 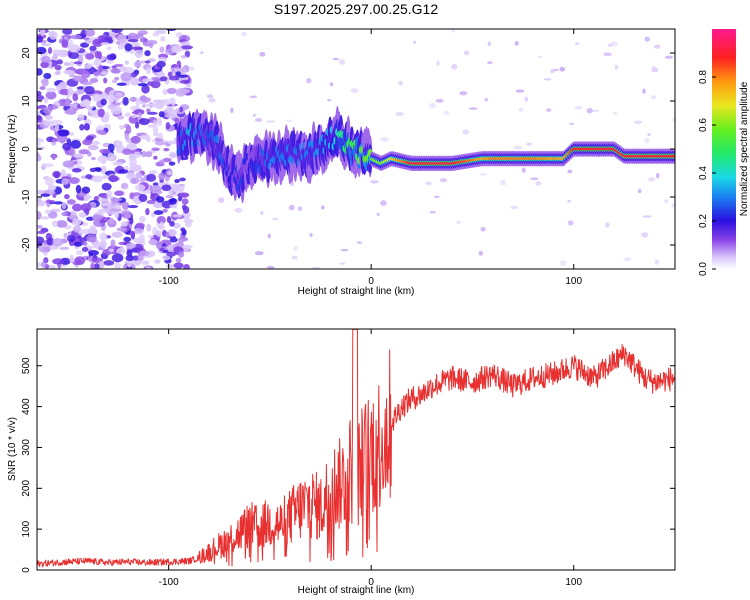 What do you see at coordinates (703, 77) in the screenshot?
I see `colorbar-tick-label: 0.8` at bounding box center [703, 77].